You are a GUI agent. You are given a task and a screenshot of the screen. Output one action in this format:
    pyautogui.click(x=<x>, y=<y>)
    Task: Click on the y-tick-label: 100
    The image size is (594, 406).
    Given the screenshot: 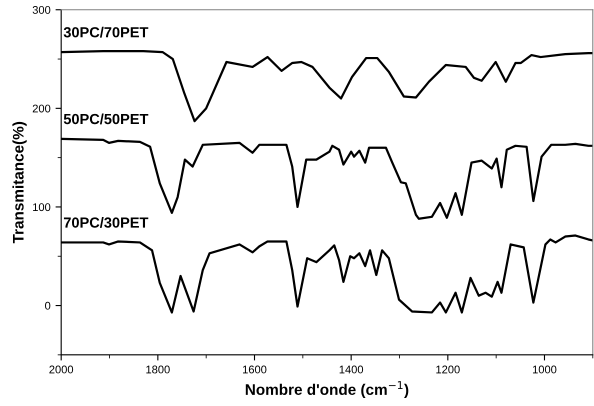 What is the action you would take?
    pyautogui.click(x=41, y=207)
    